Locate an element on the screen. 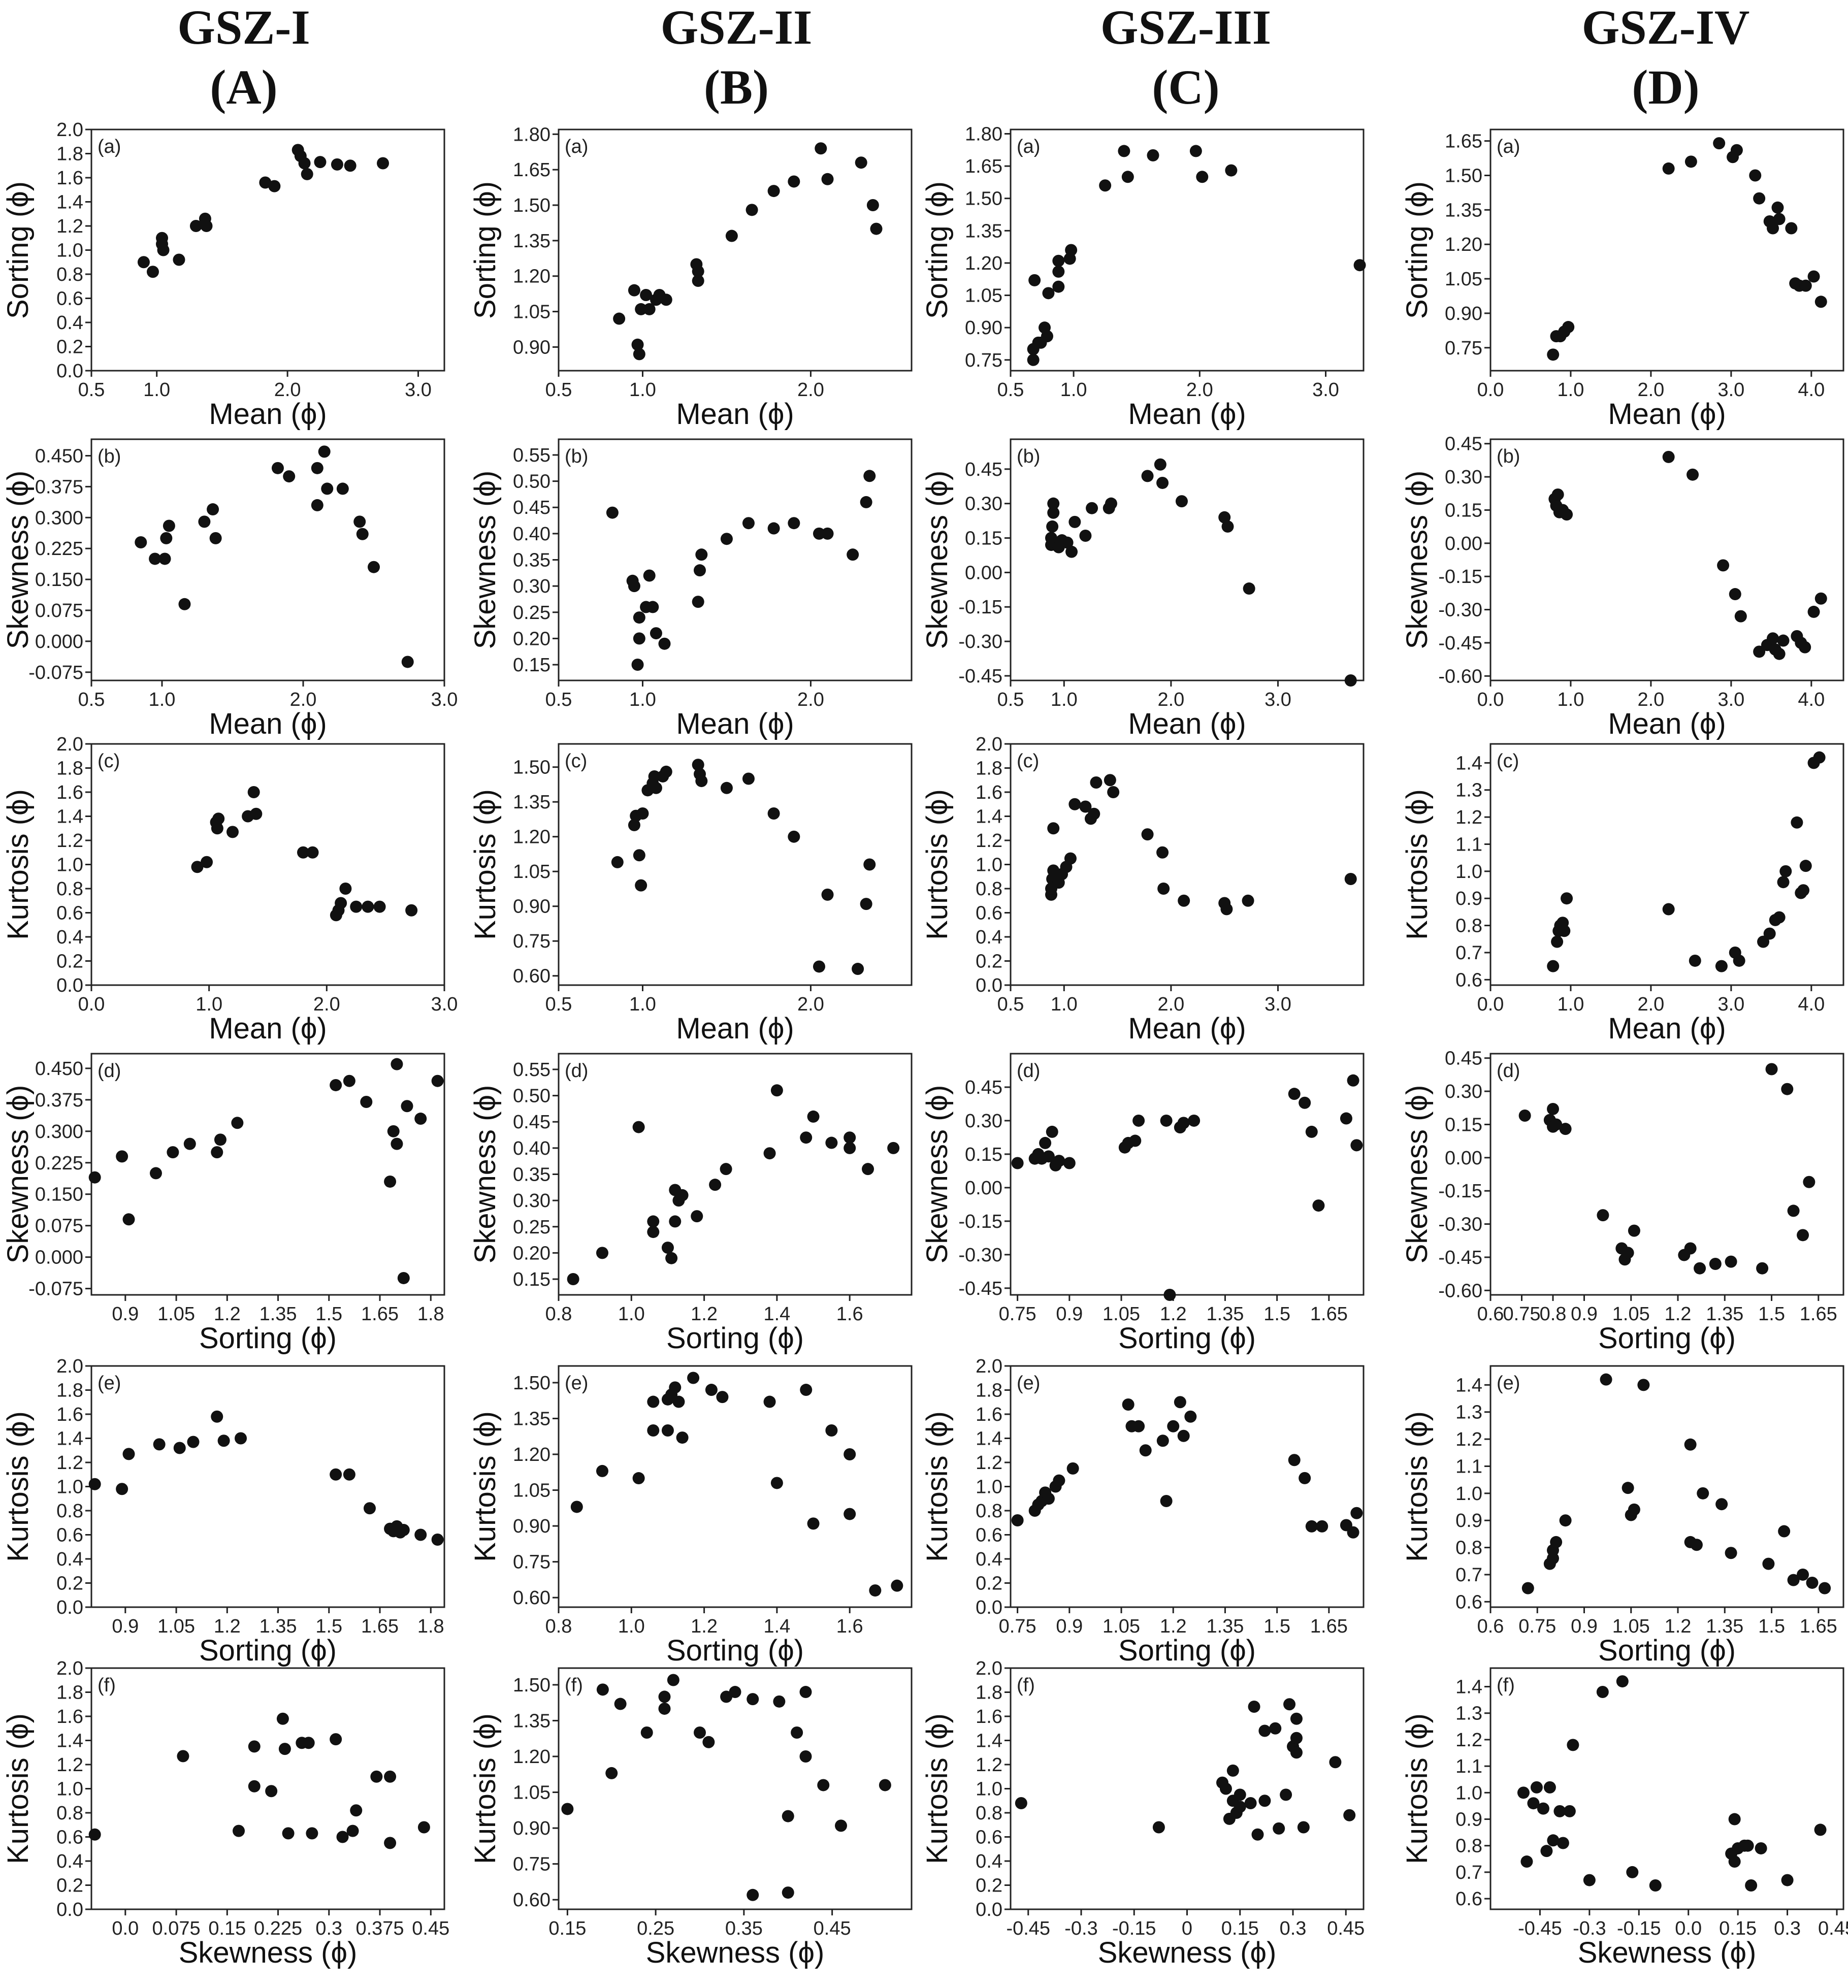 The width and height of the screenshot is (1848, 1988). x-tick-label: 3.0 is located at coordinates (444, 699).